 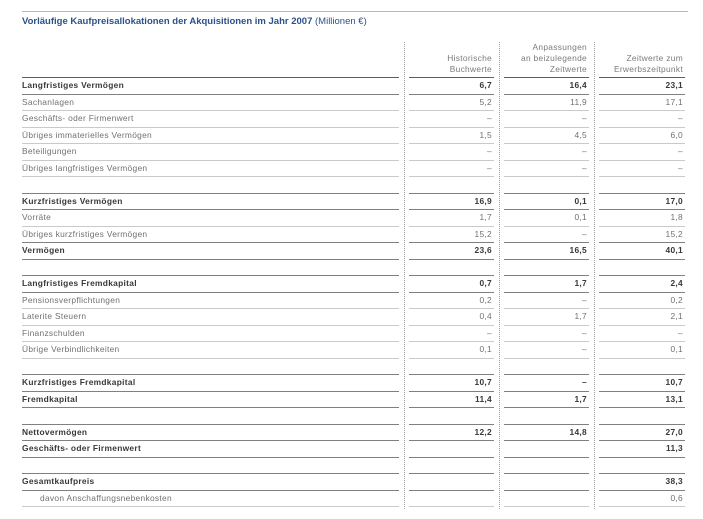 What do you see at coordinates (451, 433) in the screenshot?
I see `cell-historische-buchwerte: 12,2` at bounding box center [451, 433].